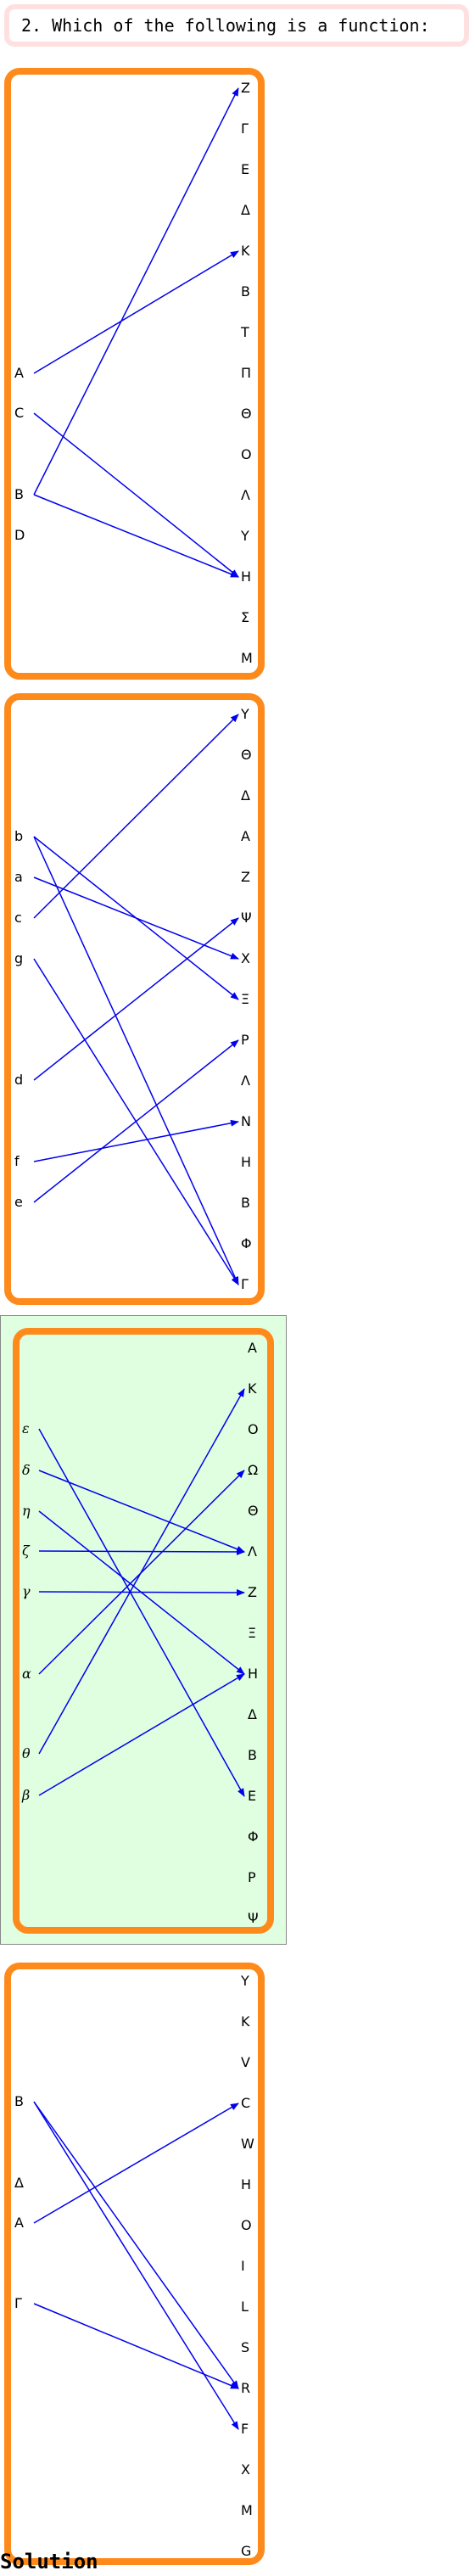  I want to click on domain-label-u393: Γ, so click(18, 2303).